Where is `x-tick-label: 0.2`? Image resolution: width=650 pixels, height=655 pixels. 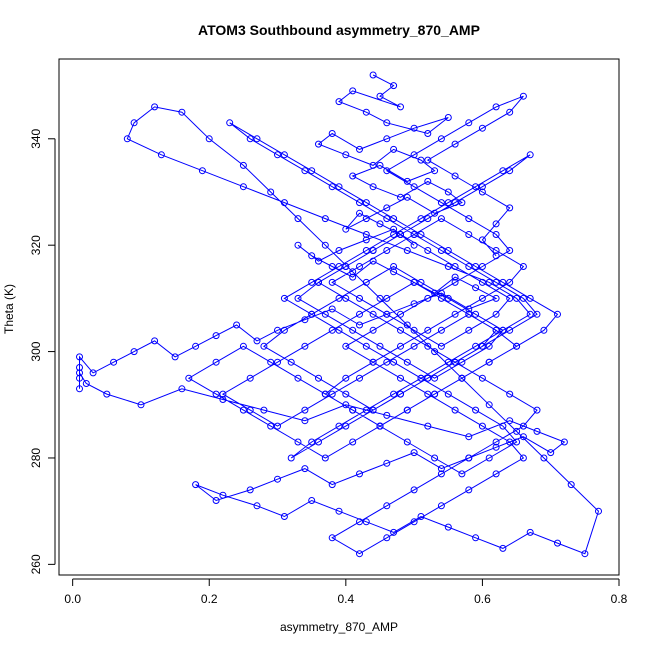
x-tick-label: 0.2 is located at coordinates (209, 599).